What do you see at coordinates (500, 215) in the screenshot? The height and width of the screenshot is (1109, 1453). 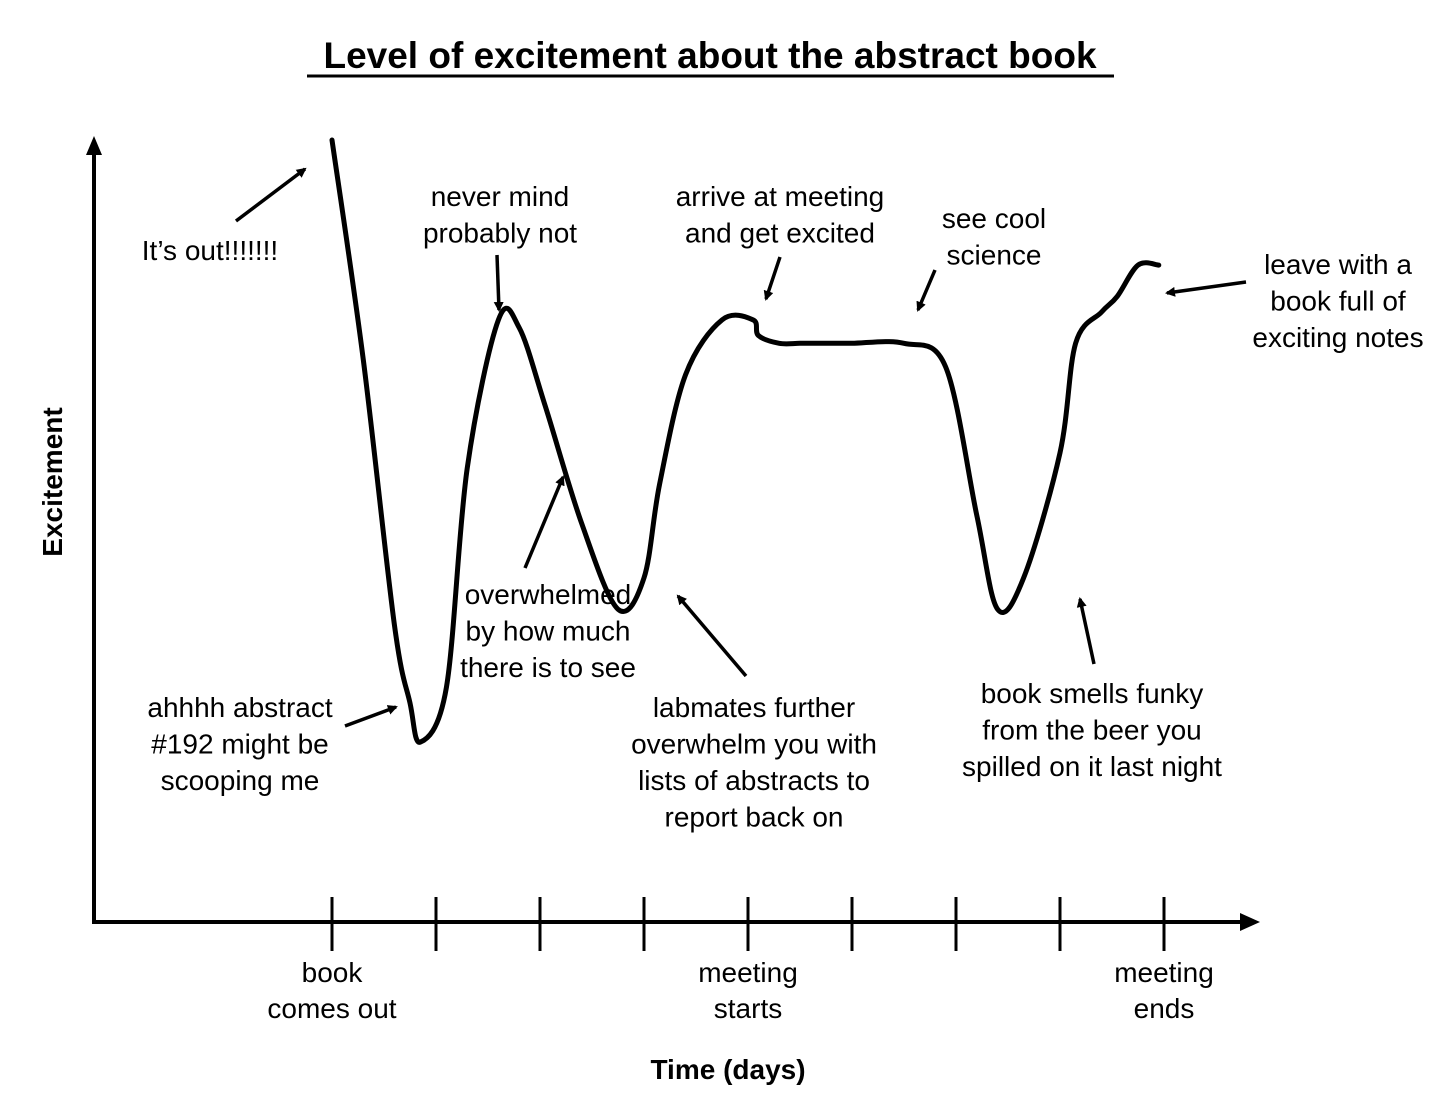 I see `annotation-never-mind: never mind probably not` at bounding box center [500, 215].